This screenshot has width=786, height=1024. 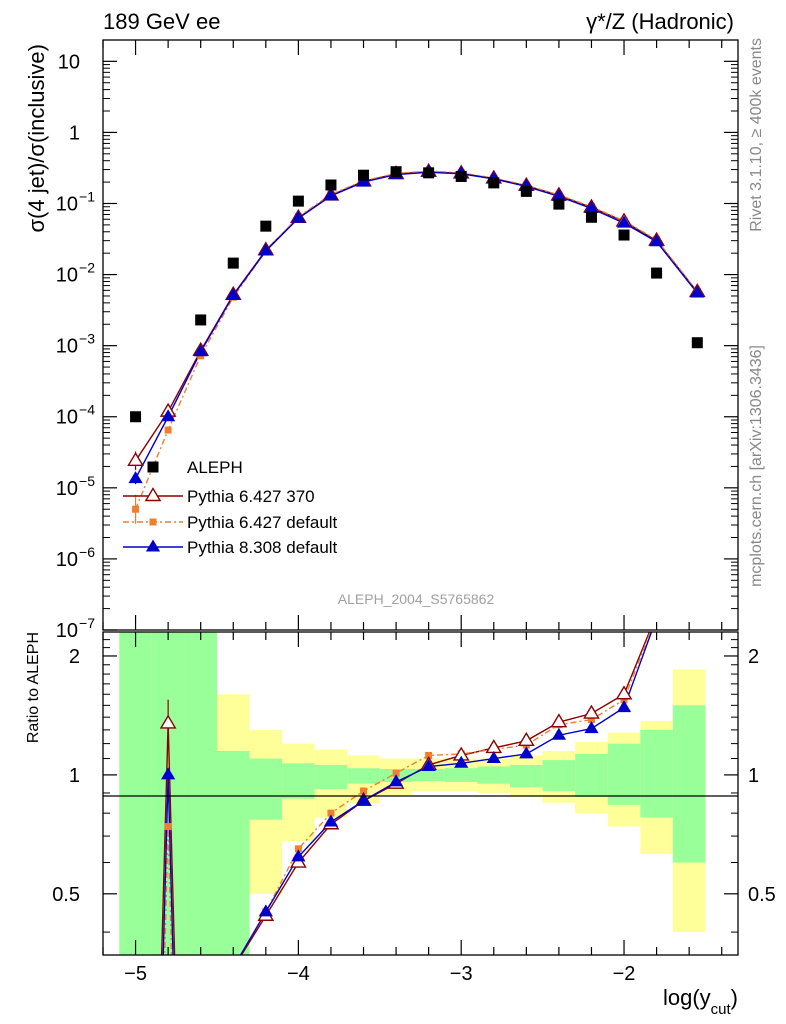 I want to click on y-tick-label: 10⁻², so click(x=75, y=273).